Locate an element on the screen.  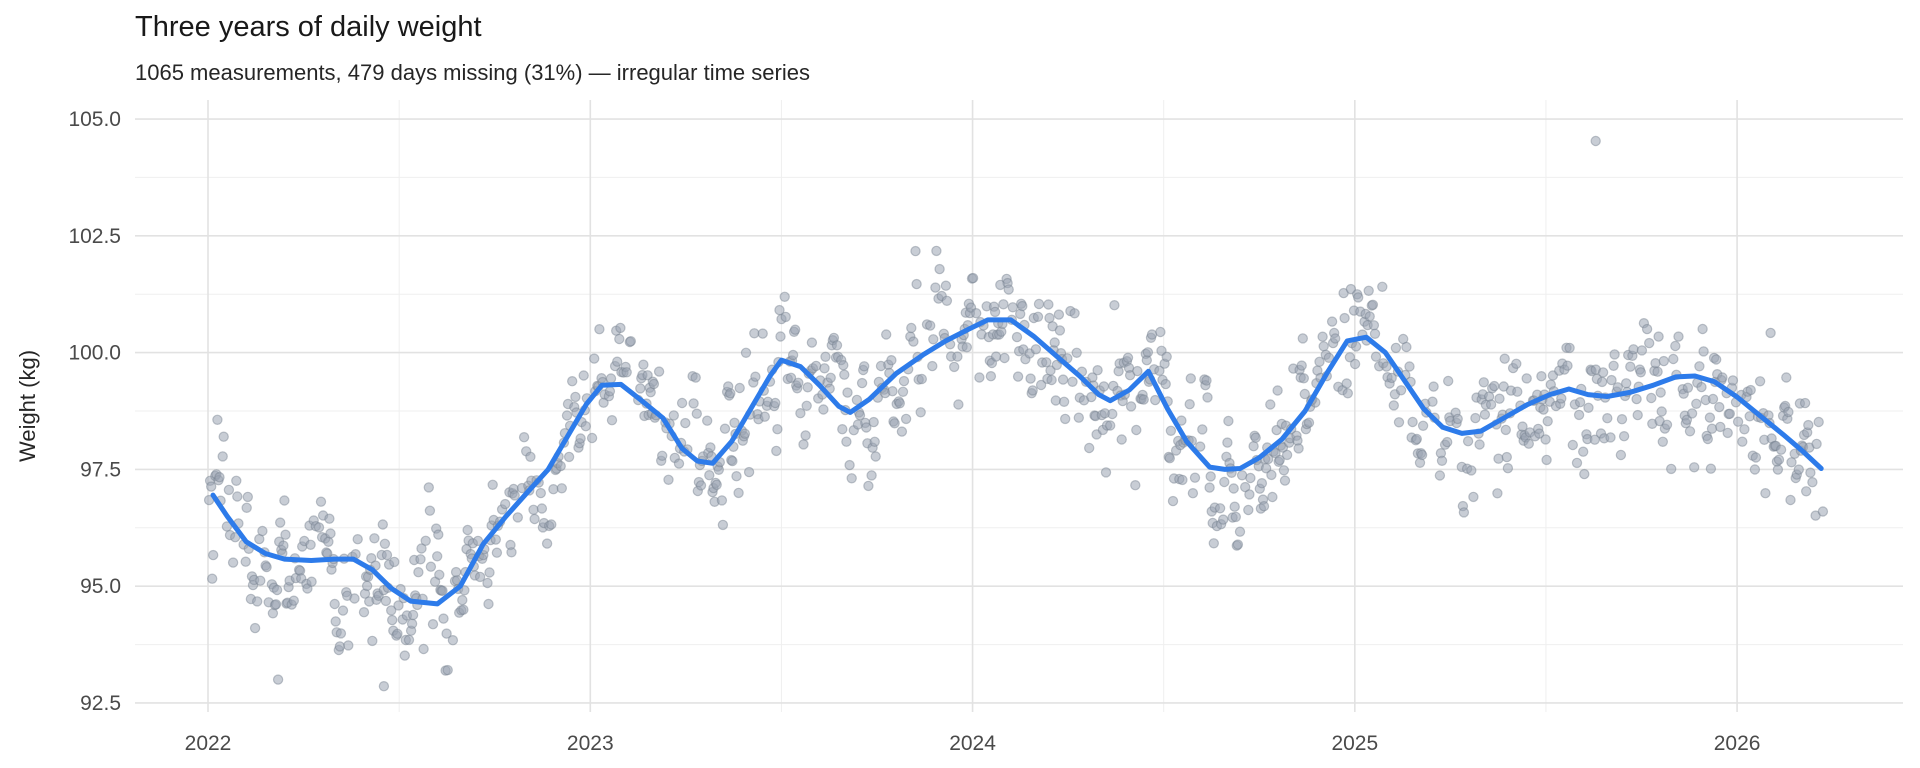
chart-title: Three years of daily weight is located at coordinates (308, 27).